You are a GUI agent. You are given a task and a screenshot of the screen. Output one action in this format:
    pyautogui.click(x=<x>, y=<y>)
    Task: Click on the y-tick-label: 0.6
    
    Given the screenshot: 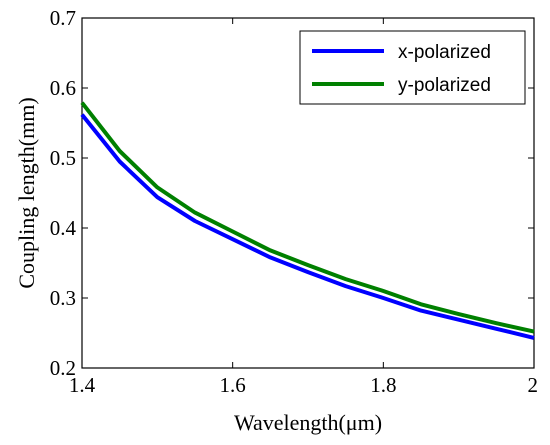 What is the action you would take?
    pyautogui.click(x=63, y=88)
    